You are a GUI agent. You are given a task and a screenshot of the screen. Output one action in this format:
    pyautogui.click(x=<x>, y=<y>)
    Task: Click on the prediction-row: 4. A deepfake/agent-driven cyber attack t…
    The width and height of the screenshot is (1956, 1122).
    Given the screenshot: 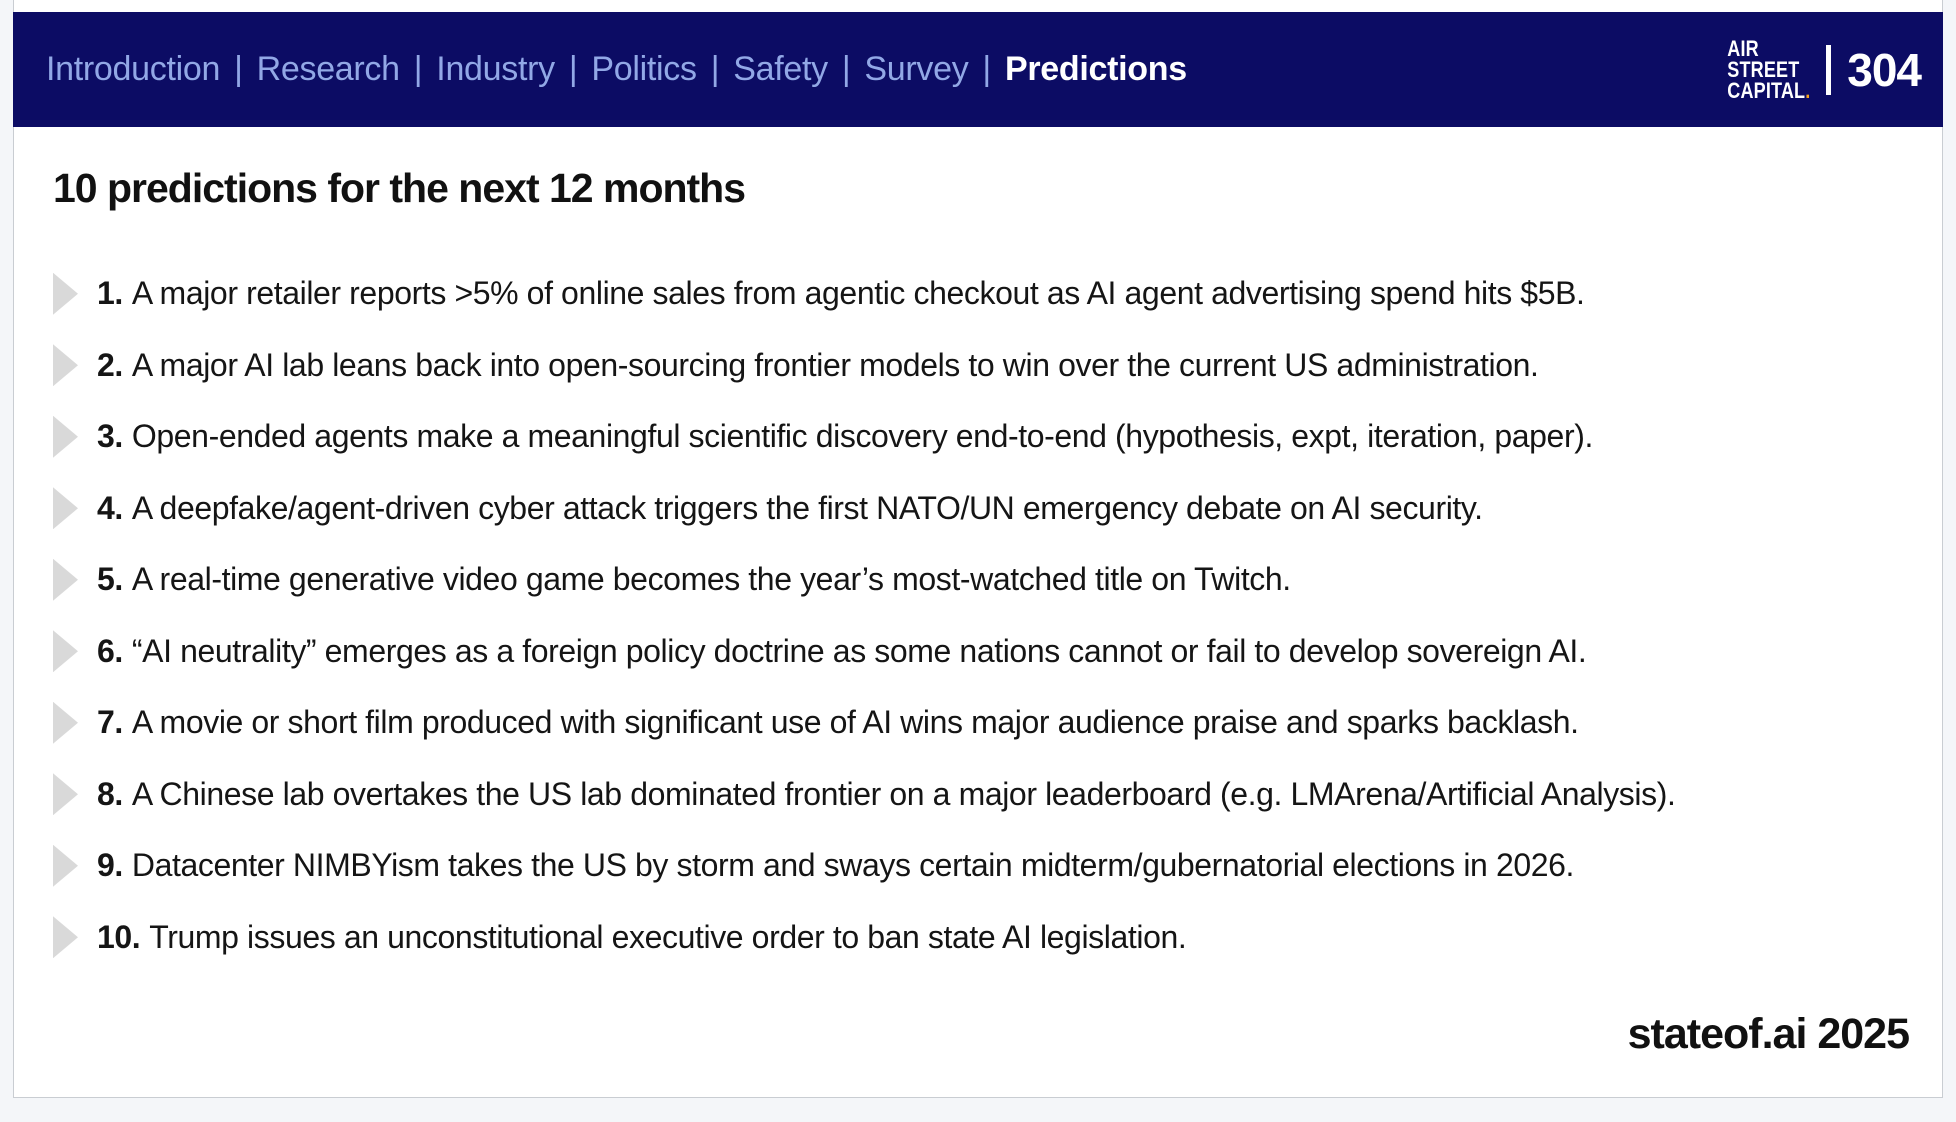 What is the action you would take?
    pyautogui.click(x=978, y=509)
    